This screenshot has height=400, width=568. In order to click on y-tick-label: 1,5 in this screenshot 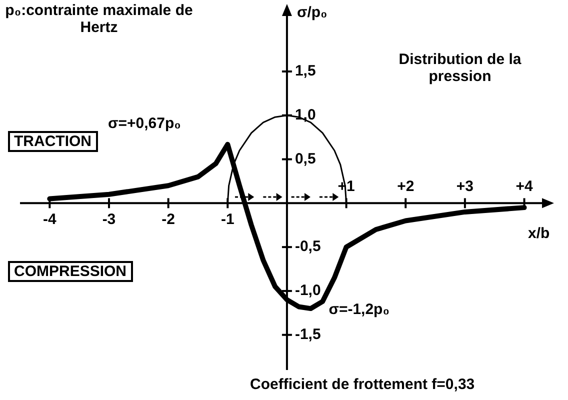, I will do `click(305, 71)`.